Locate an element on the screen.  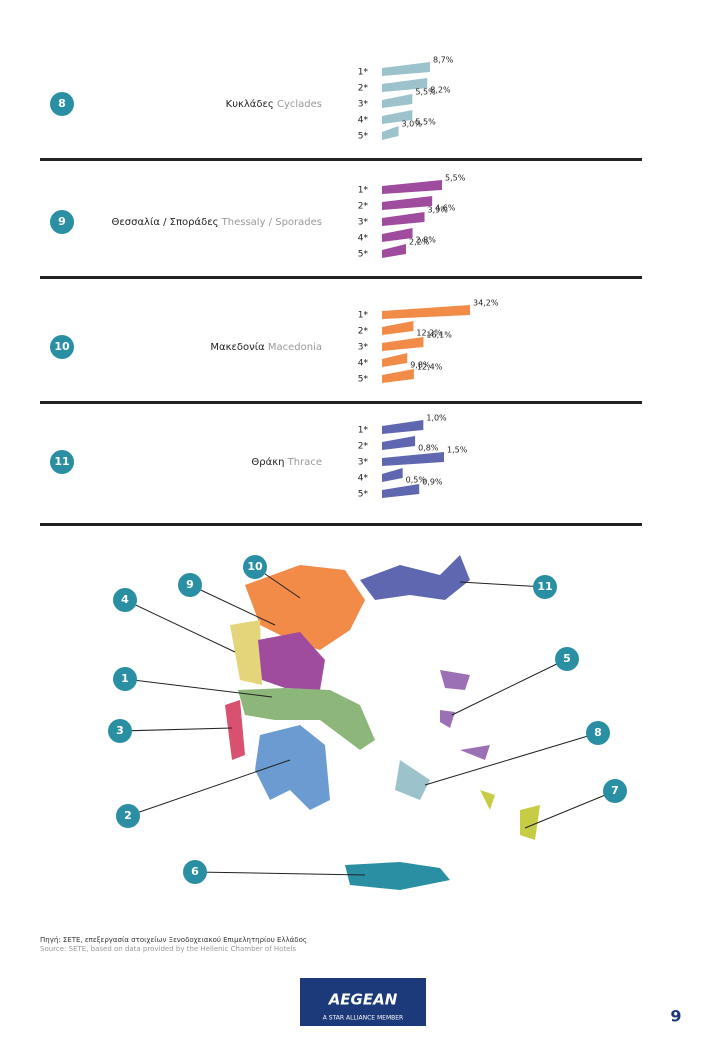
map-marker-label: 4 is located at coordinates (125, 599).